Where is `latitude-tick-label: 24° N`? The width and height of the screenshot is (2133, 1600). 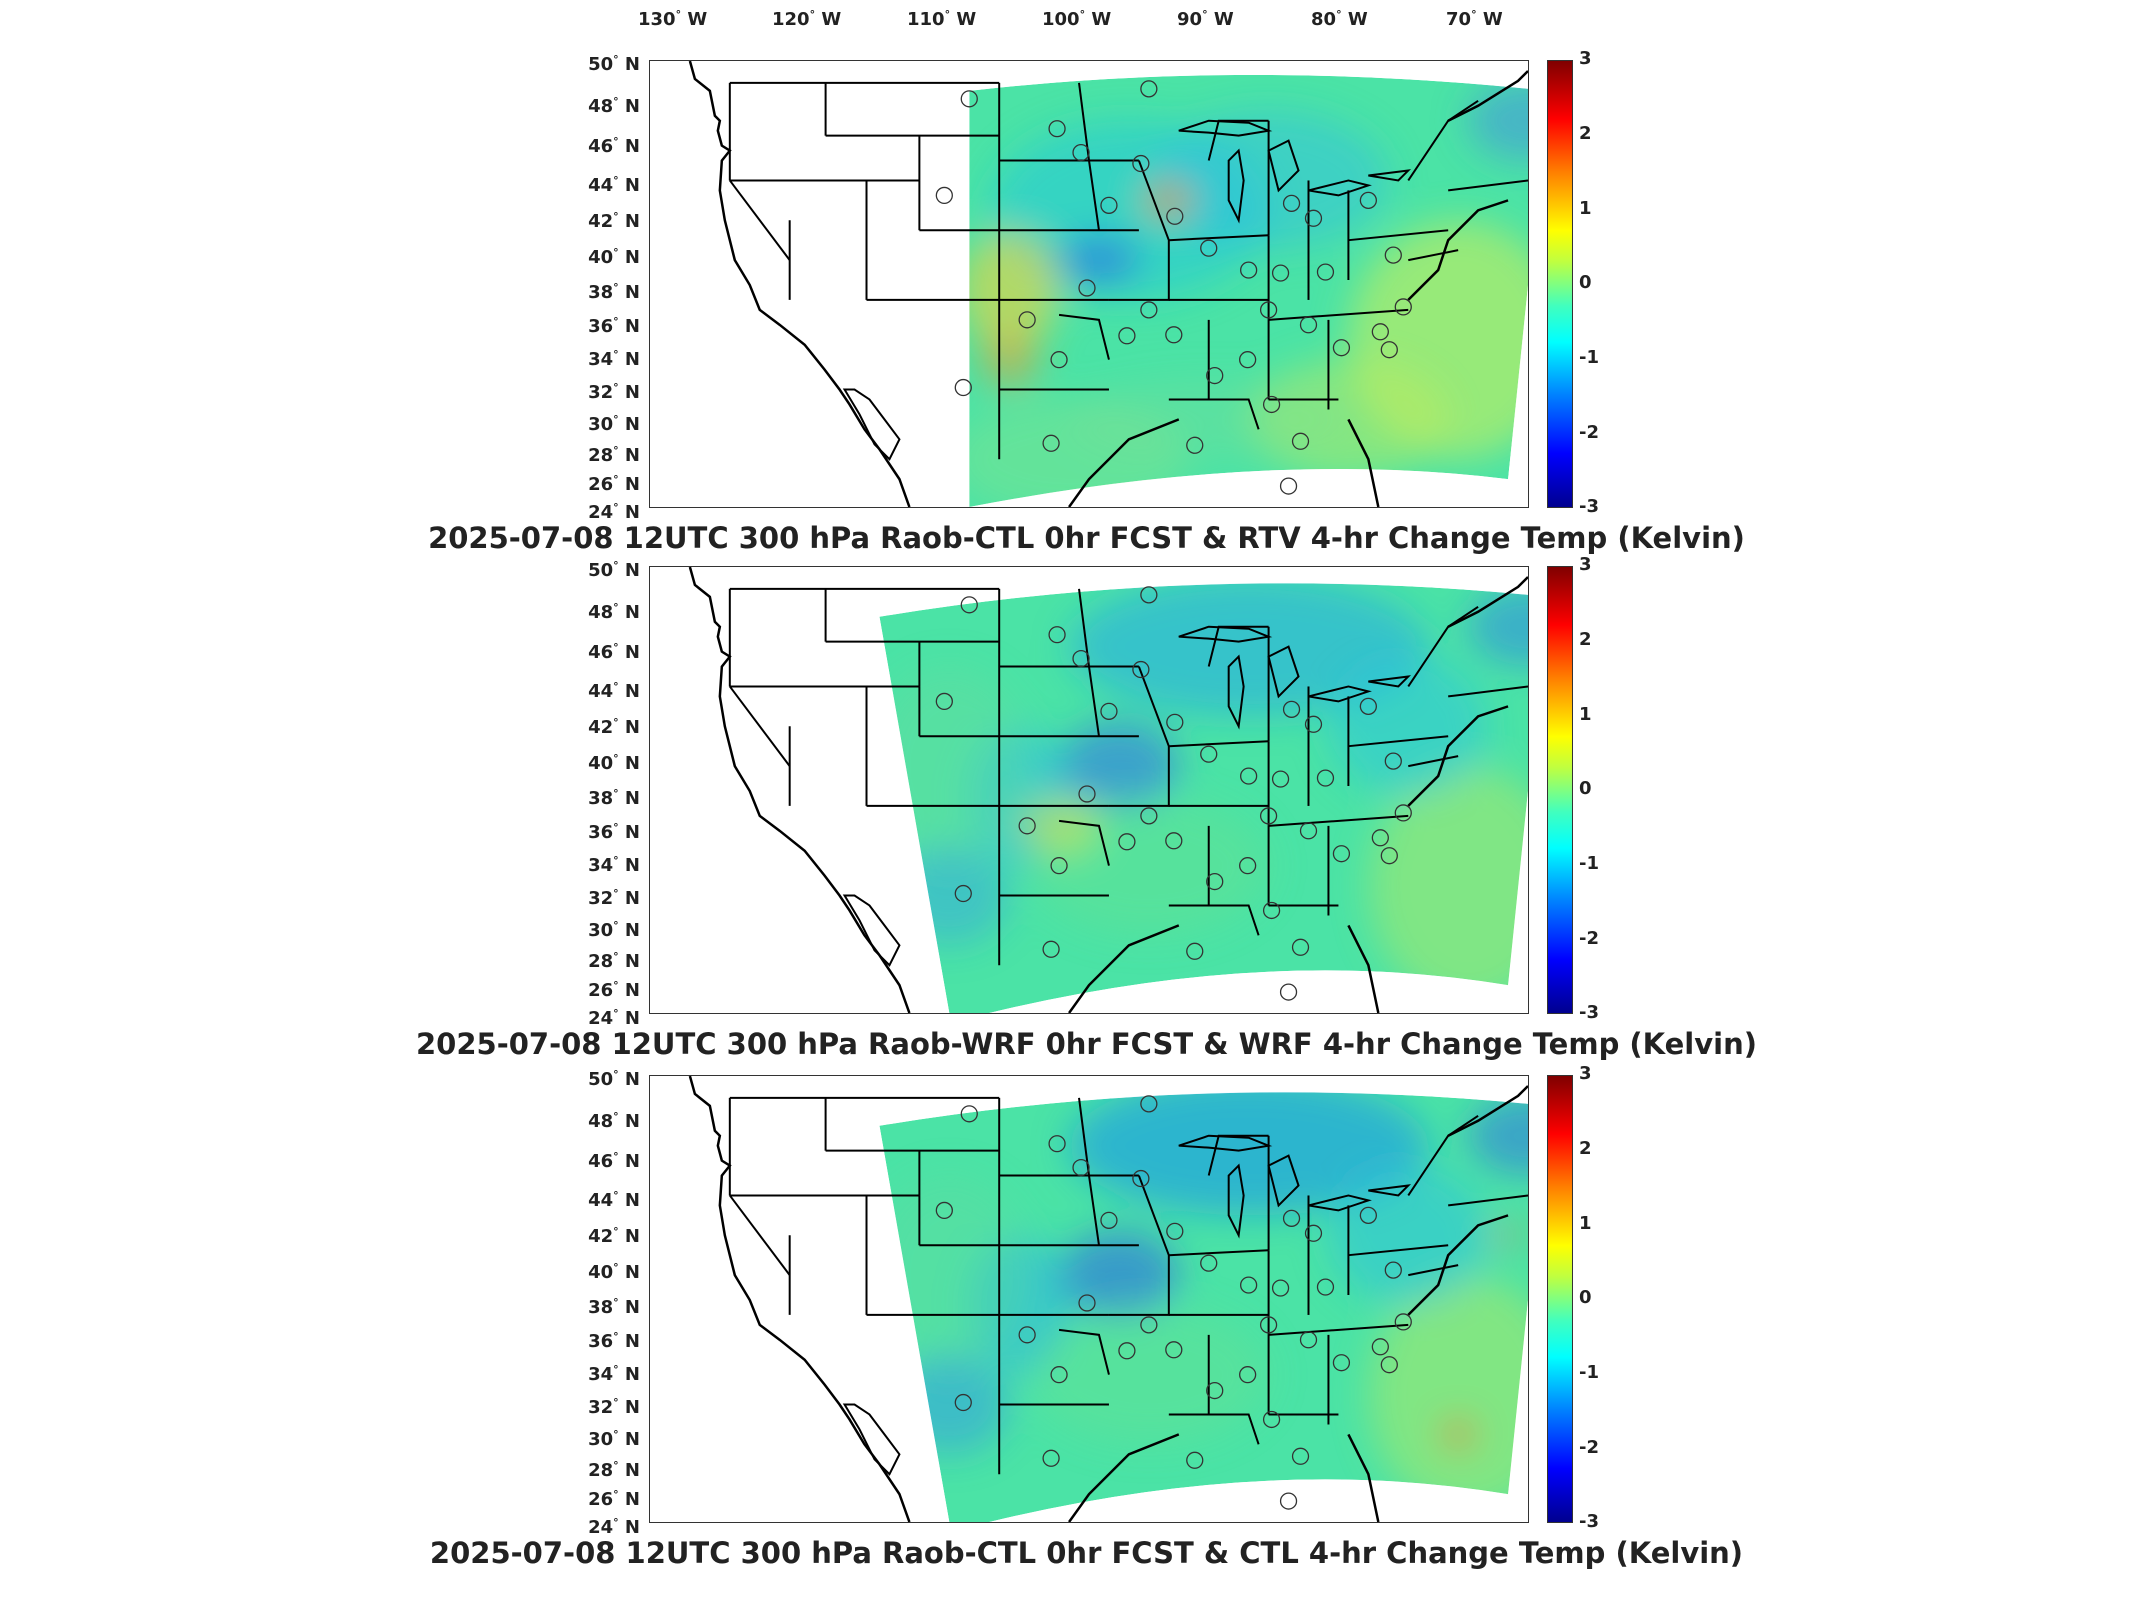
latitude-tick-label: 24° N is located at coordinates (614, 512).